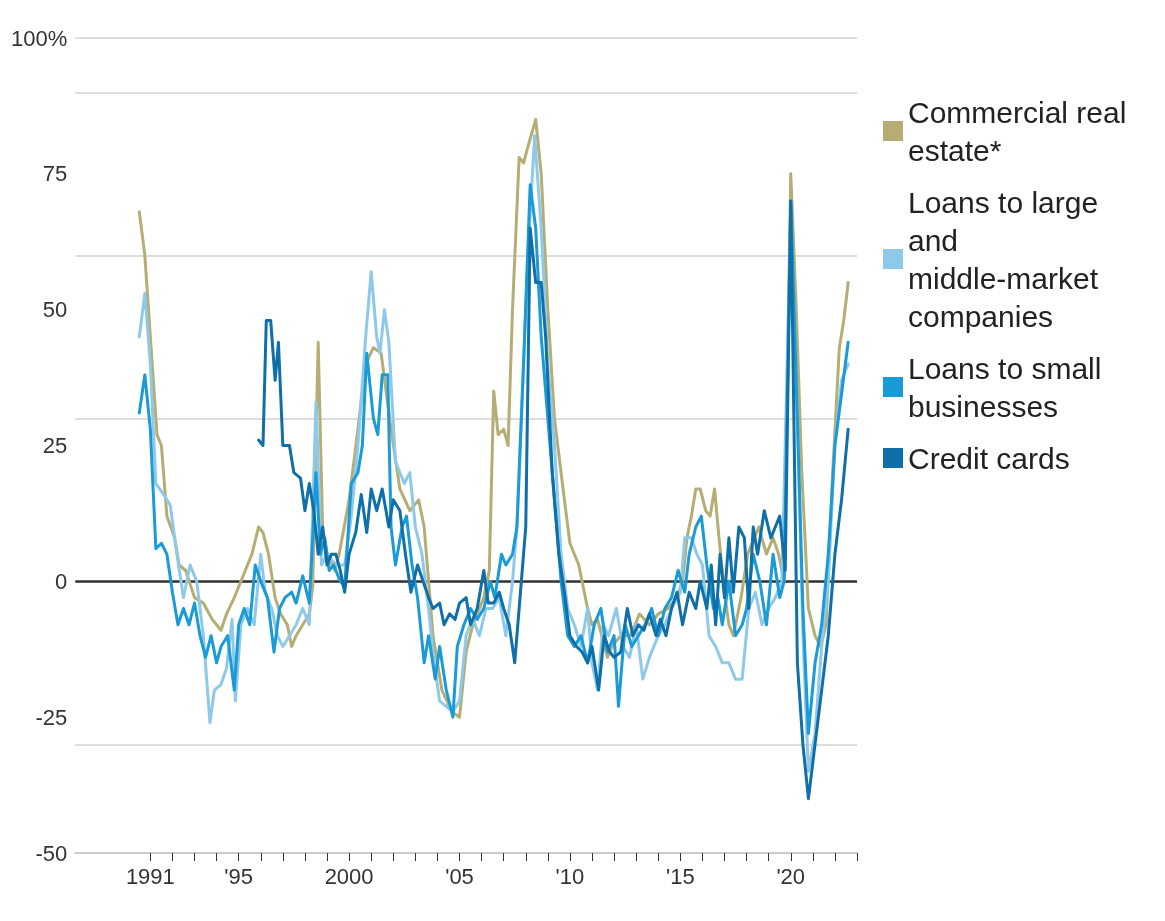  Describe the element at coordinates (61, 581) in the screenshot. I see `y-tick-label: 0` at that location.